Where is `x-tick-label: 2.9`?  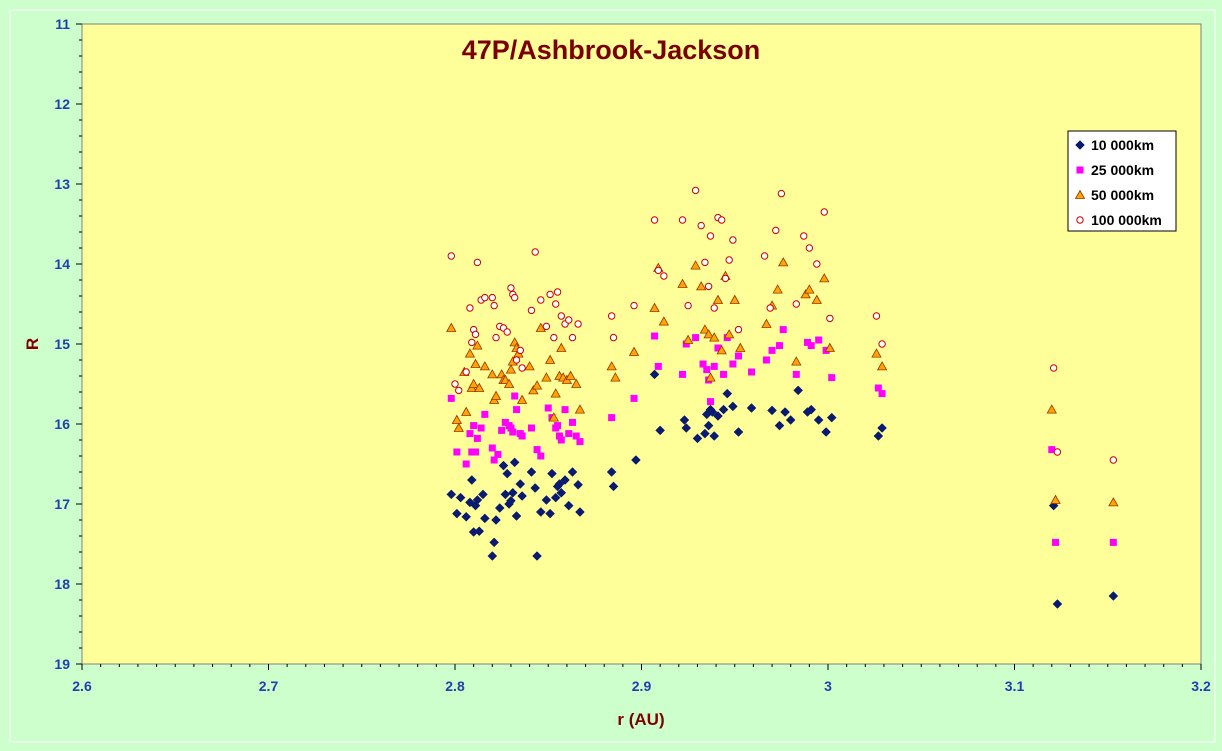
x-tick-label: 2.9 is located at coordinates (642, 686).